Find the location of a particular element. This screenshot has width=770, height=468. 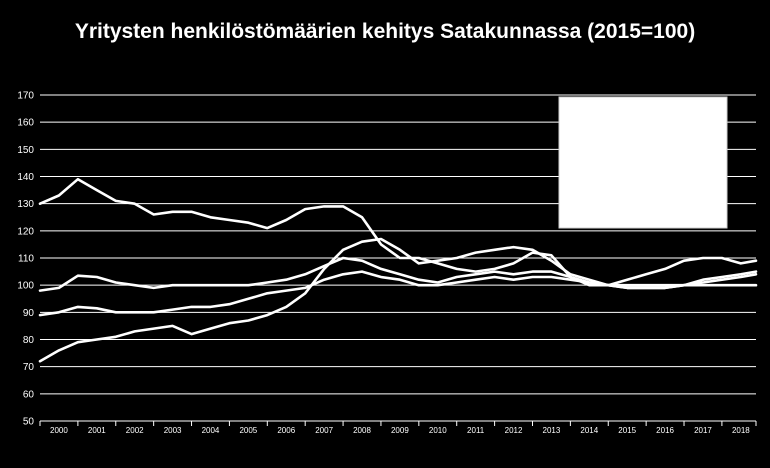

x-tick-label: 2007 is located at coordinates (324, 430).